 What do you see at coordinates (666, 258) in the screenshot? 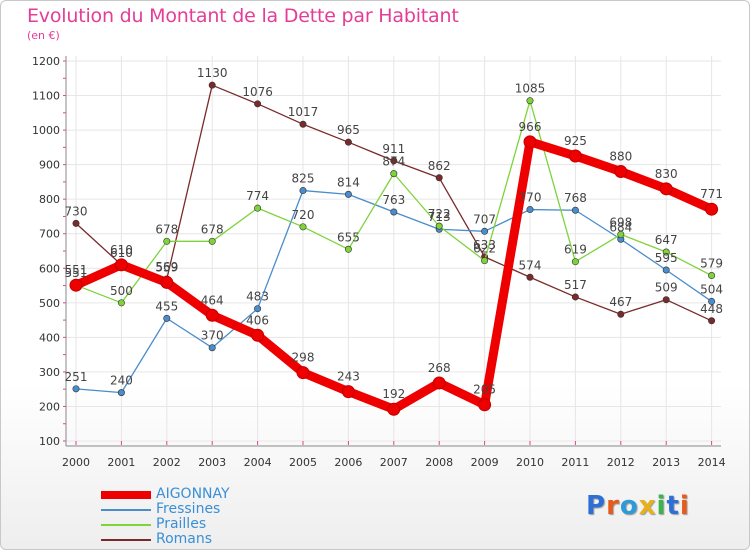
I see `data-label-fressines: 595` at bounding box center [666, 258].